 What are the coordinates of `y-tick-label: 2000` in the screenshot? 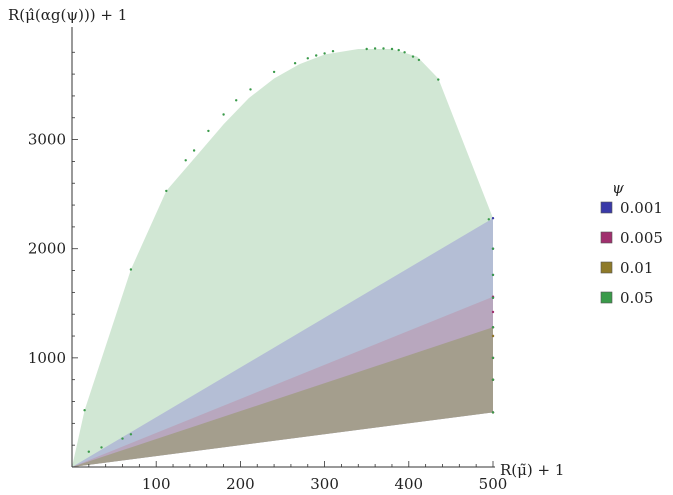 It's located at (47, 249).